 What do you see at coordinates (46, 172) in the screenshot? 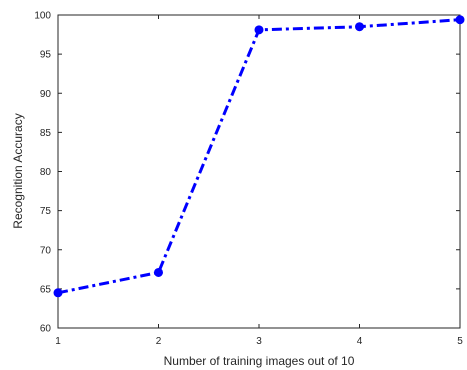
I see `y-tick-label: 80` at bounding box center [46, 172].